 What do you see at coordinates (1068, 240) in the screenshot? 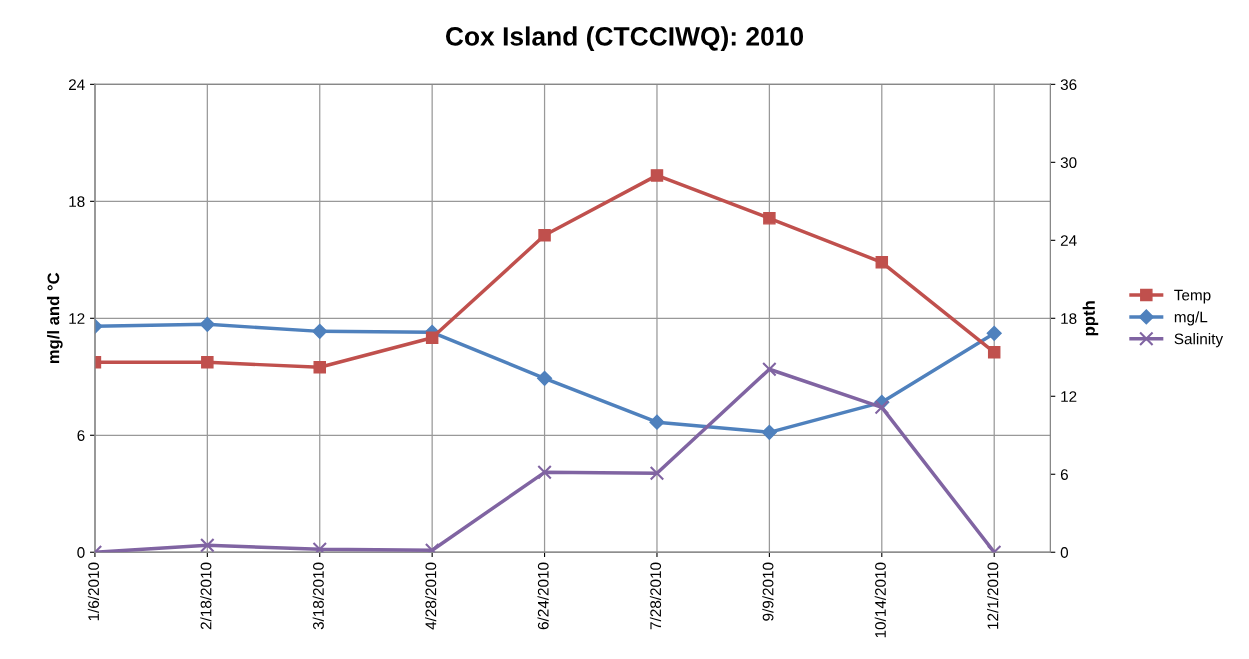
I see `y2-tick-label: 24` at bounding box center [1068, 240].